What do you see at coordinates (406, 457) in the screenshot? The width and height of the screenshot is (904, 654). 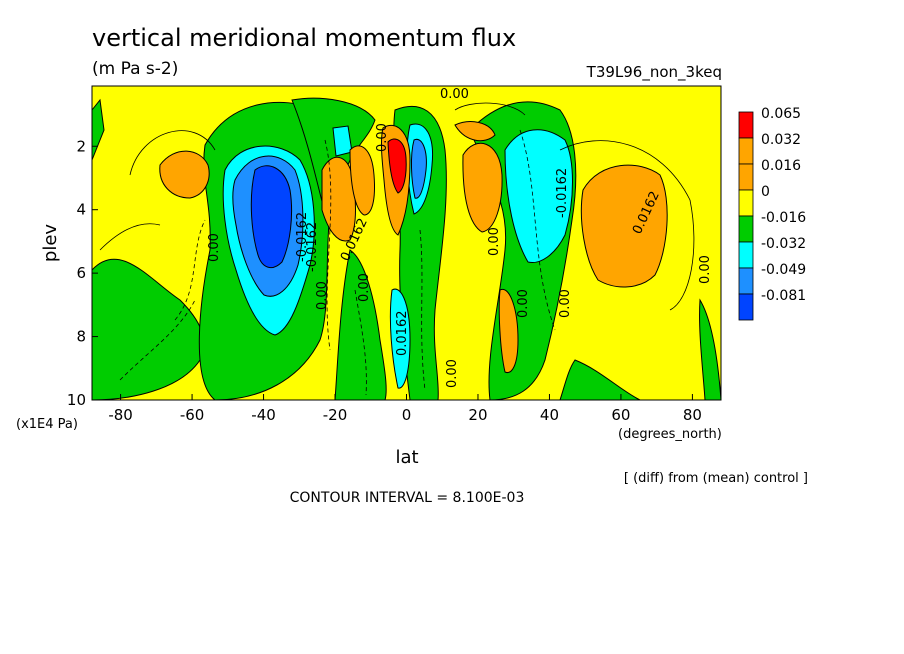 I see `x-axis-label: lat` at bounding box center [406, 457].